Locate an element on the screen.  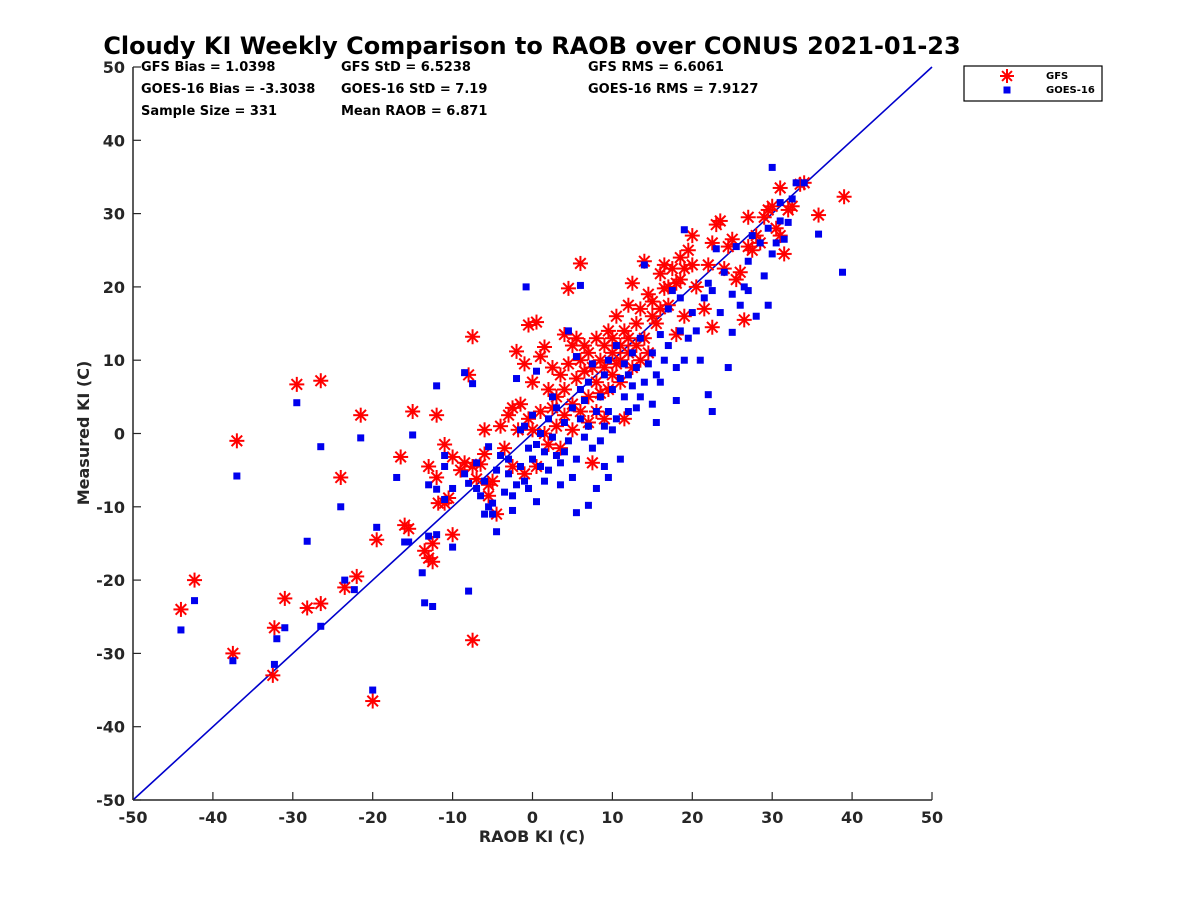
y-tick-label: 30 is located at coordinates (114, 214).